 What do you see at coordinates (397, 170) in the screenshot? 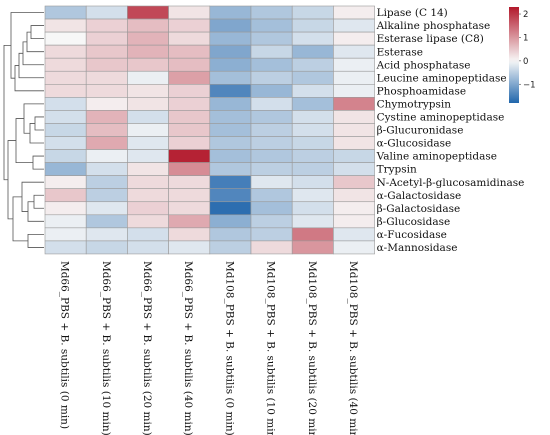
I see `row-label: Trypsin` at bounding box center [397, 170].